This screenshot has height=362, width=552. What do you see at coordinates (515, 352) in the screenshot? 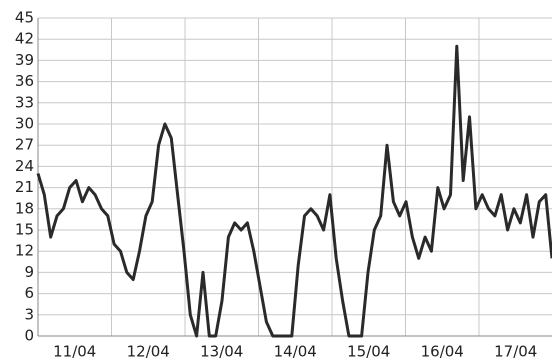
I see `x-tick-label: 17/04` at bounding box center [515, 352].